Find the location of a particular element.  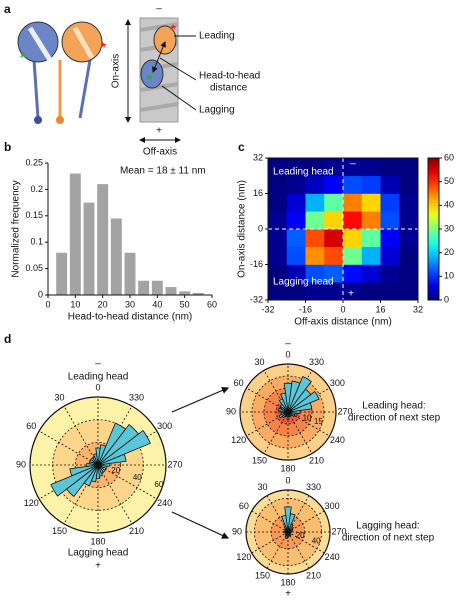

y-tick-label: 0.25 is located at coordinates (34, 162).